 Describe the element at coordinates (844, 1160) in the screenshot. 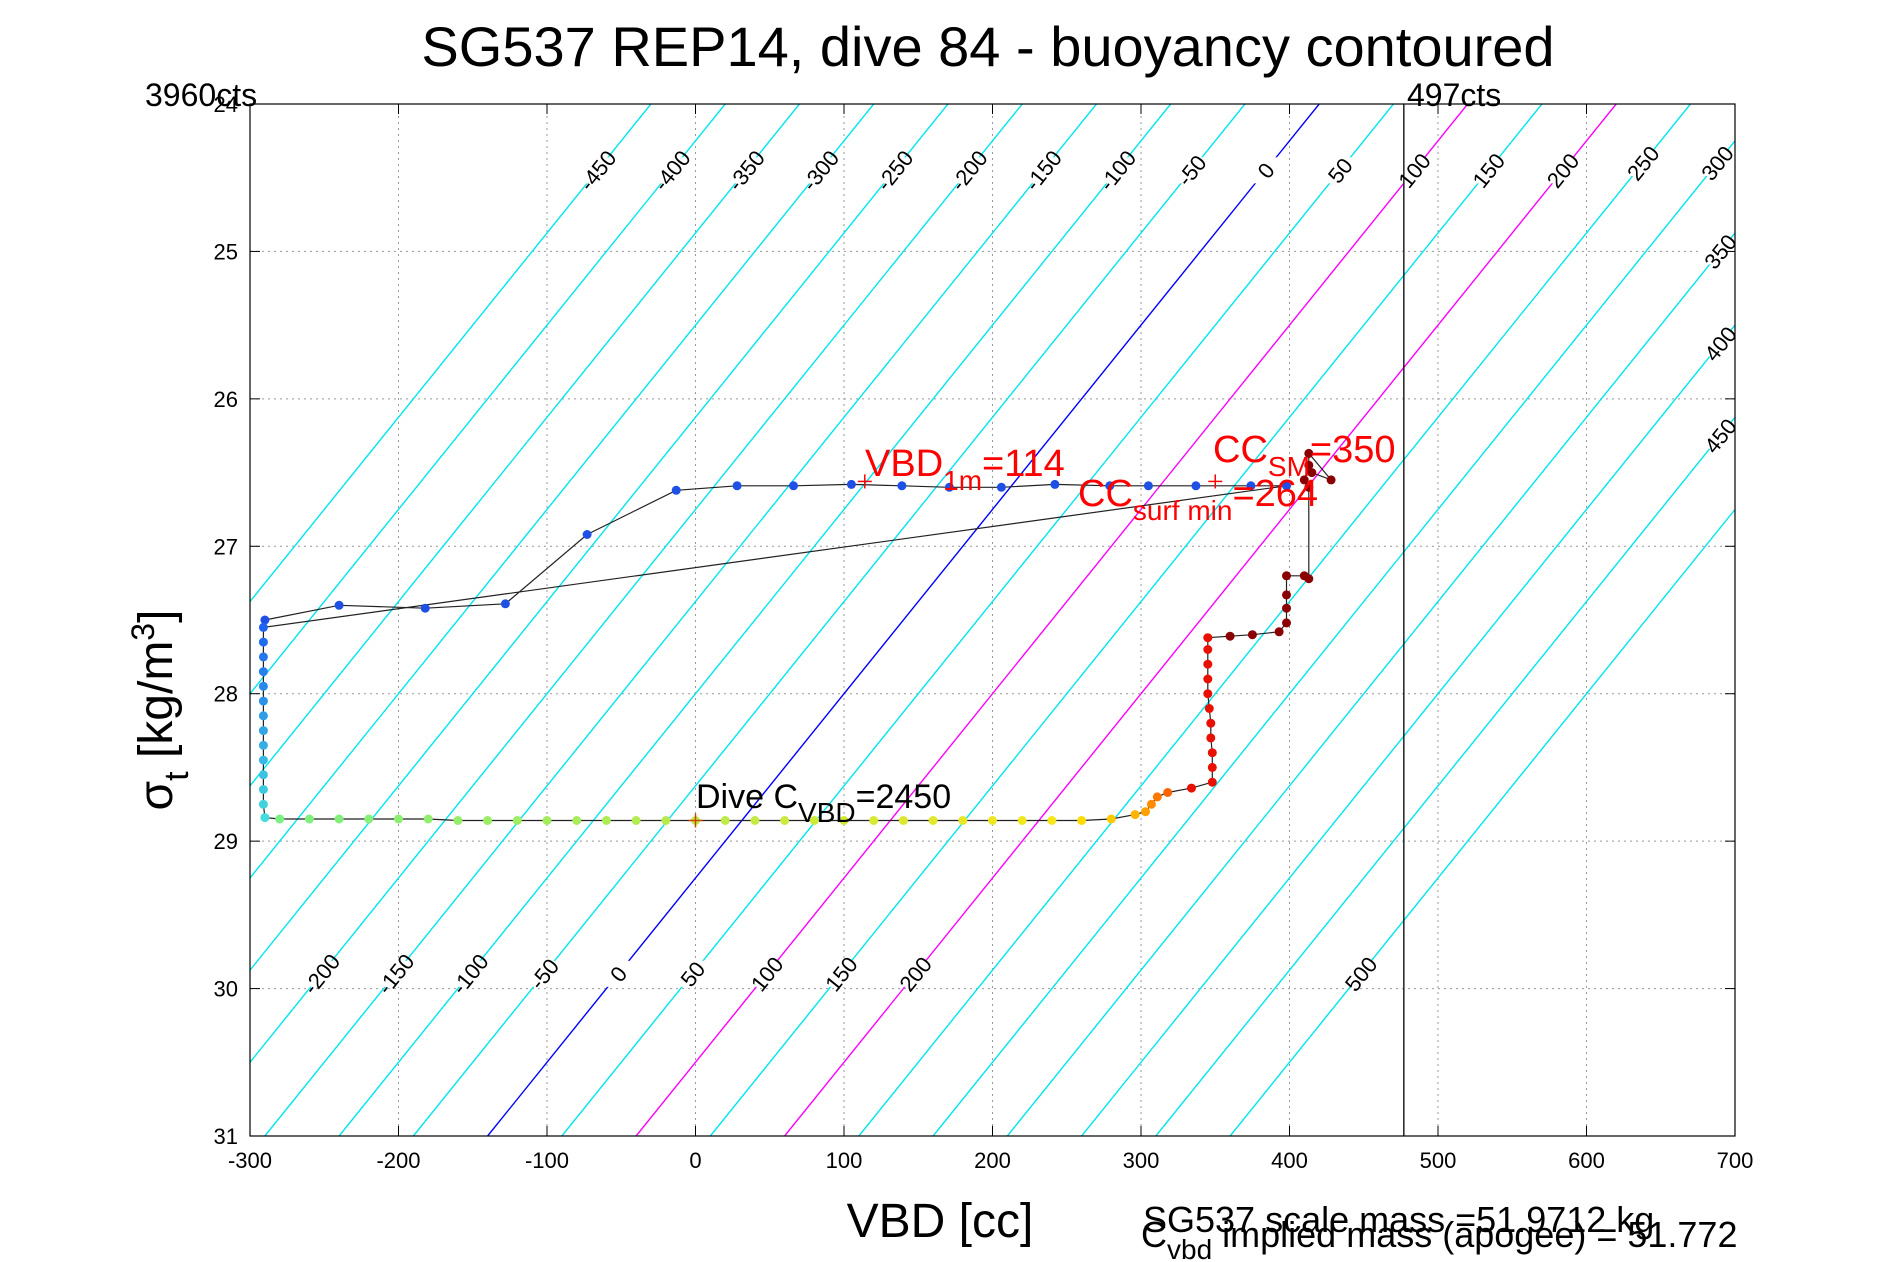

I see `x-tick-label: 100` at that location.